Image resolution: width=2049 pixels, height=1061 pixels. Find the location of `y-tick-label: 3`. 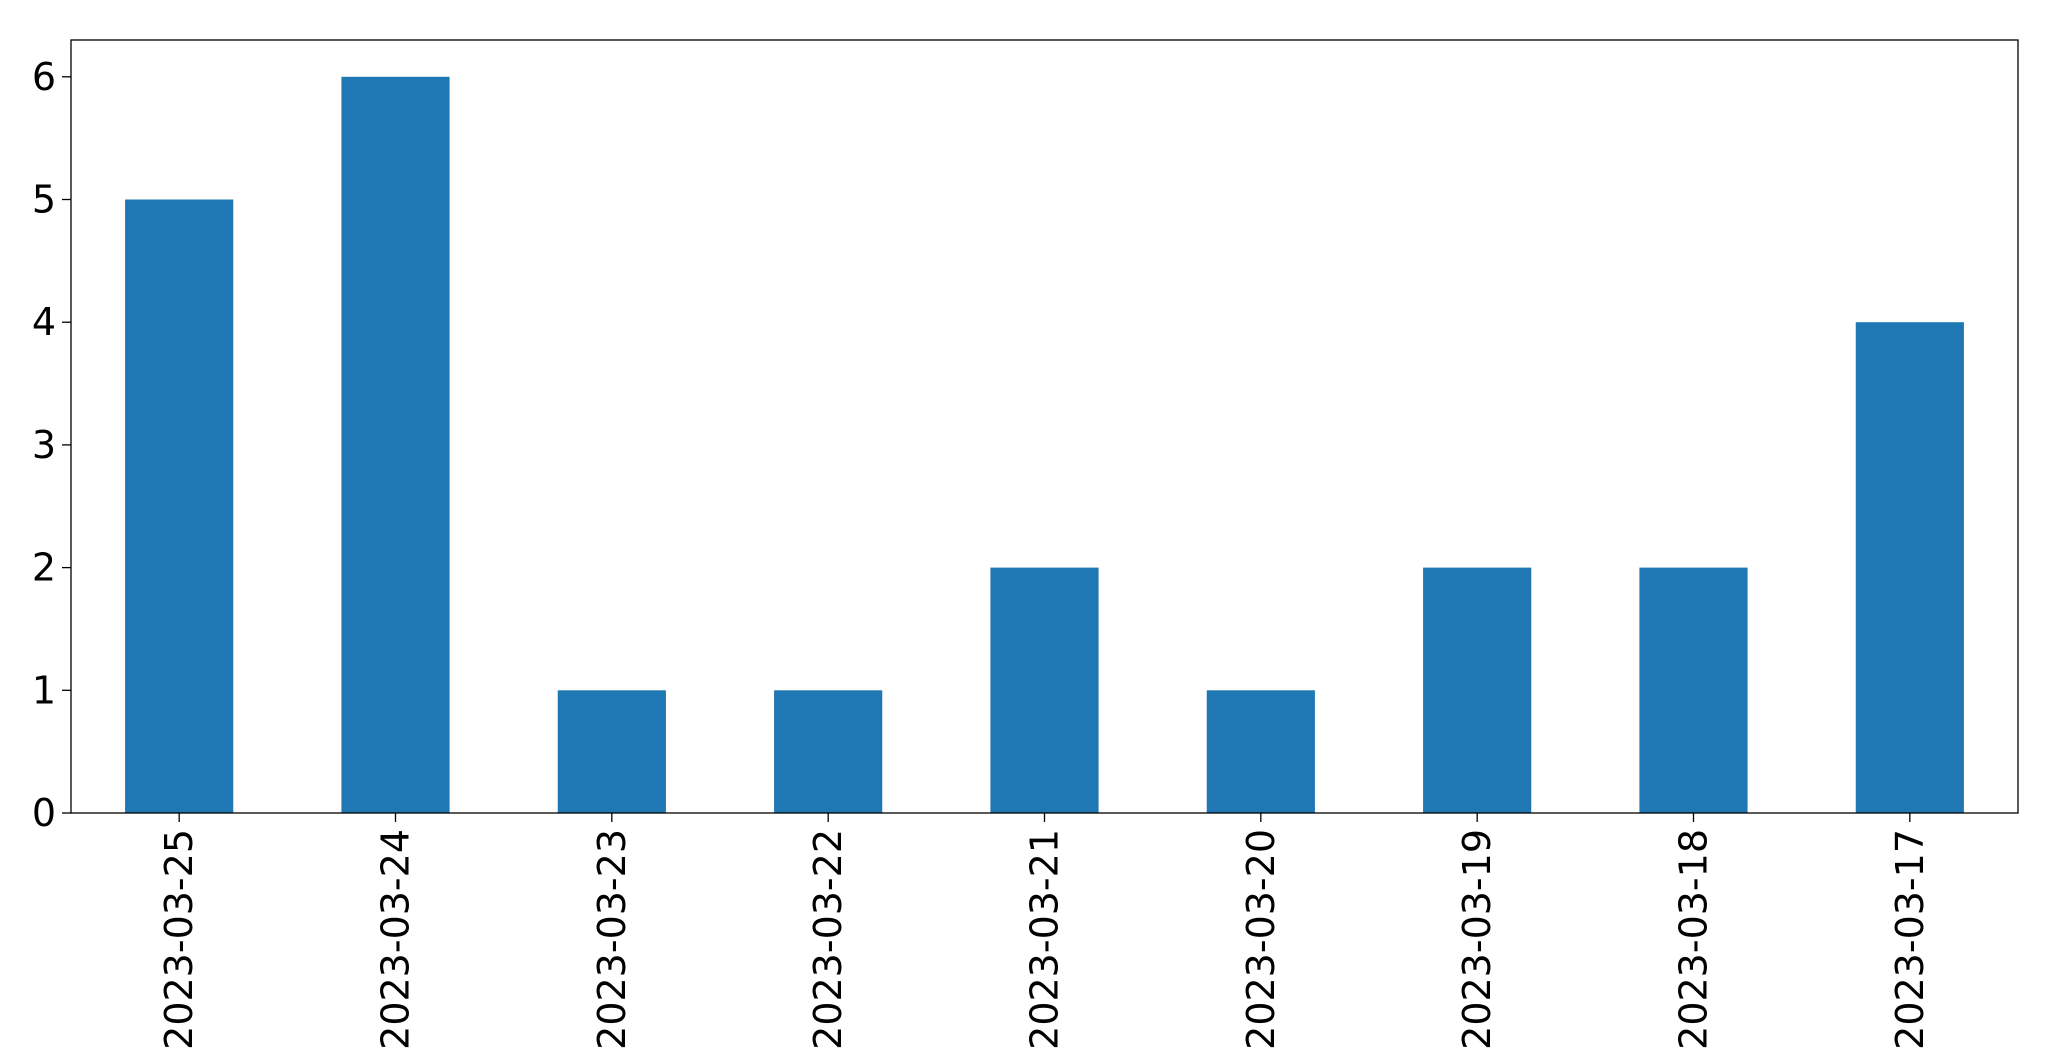

y-tick-label: 3 is located at coordinates (44, 445).